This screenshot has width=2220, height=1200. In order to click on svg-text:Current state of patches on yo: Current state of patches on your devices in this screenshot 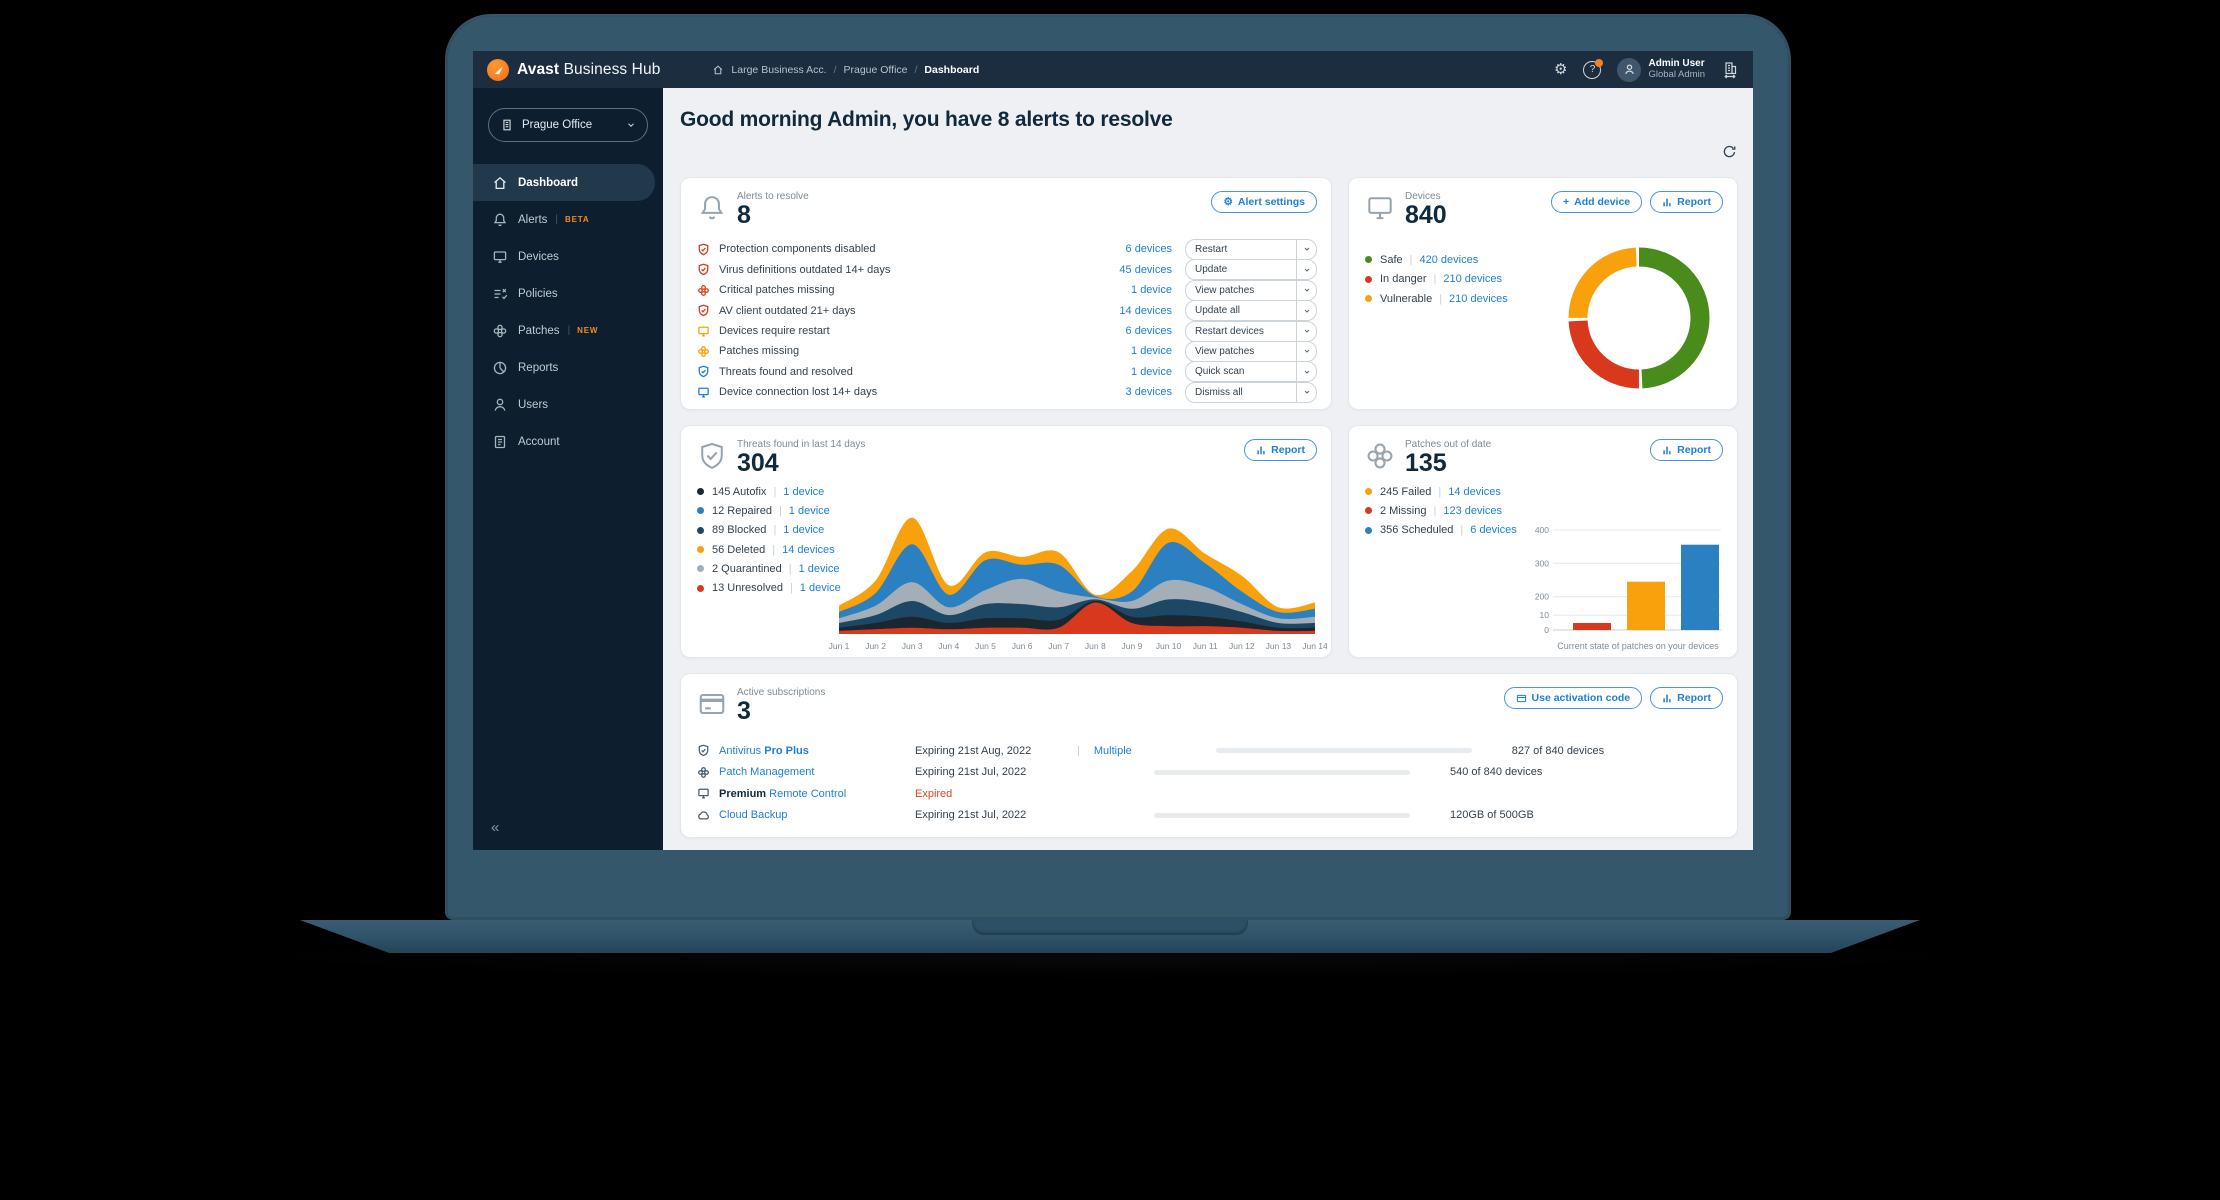, I will do `click(1638, 646)`.